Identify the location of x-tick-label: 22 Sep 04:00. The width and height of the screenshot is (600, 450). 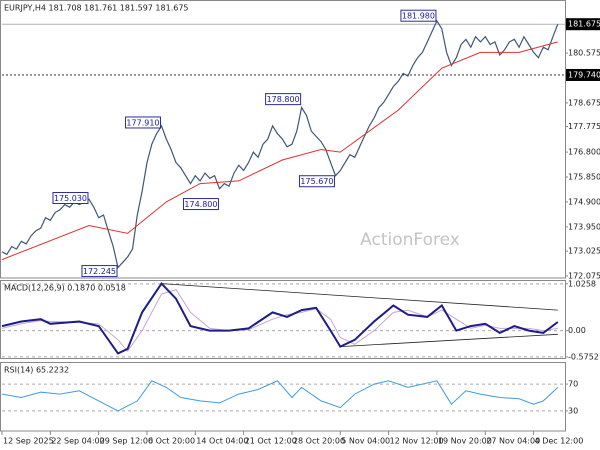
(77, 441).